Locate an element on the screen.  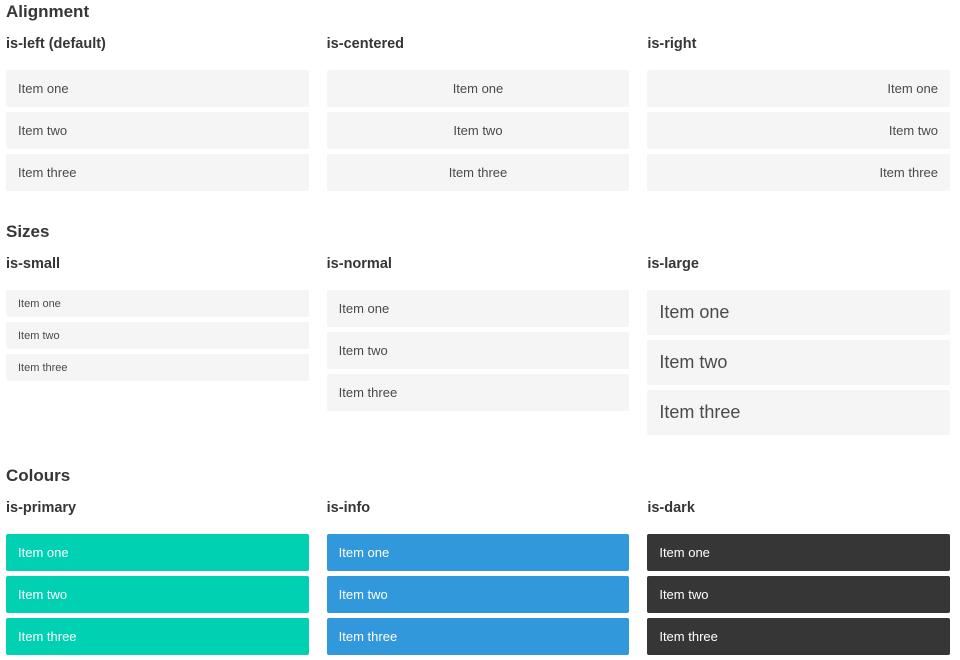
list-primary: Item one Item two Item three is located at coordinates (157, 594).